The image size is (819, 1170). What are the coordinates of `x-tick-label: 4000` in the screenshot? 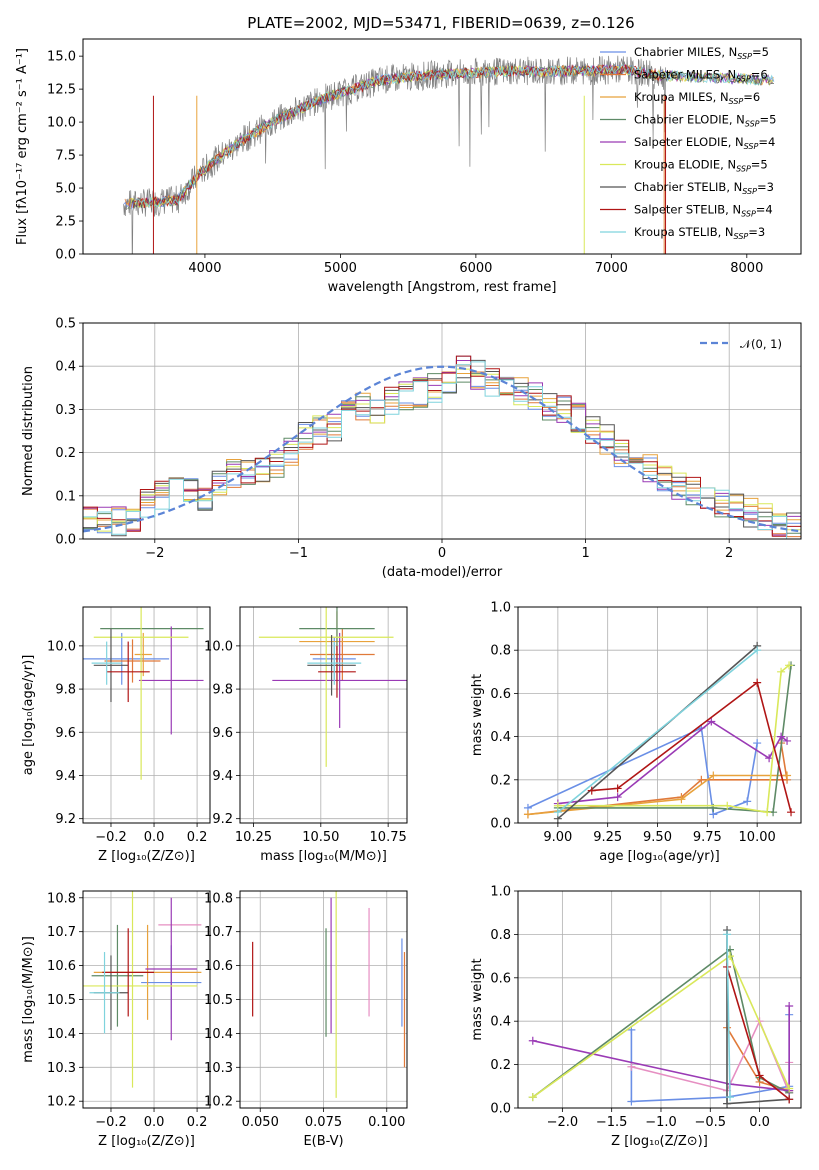 It's located at (204, 268).